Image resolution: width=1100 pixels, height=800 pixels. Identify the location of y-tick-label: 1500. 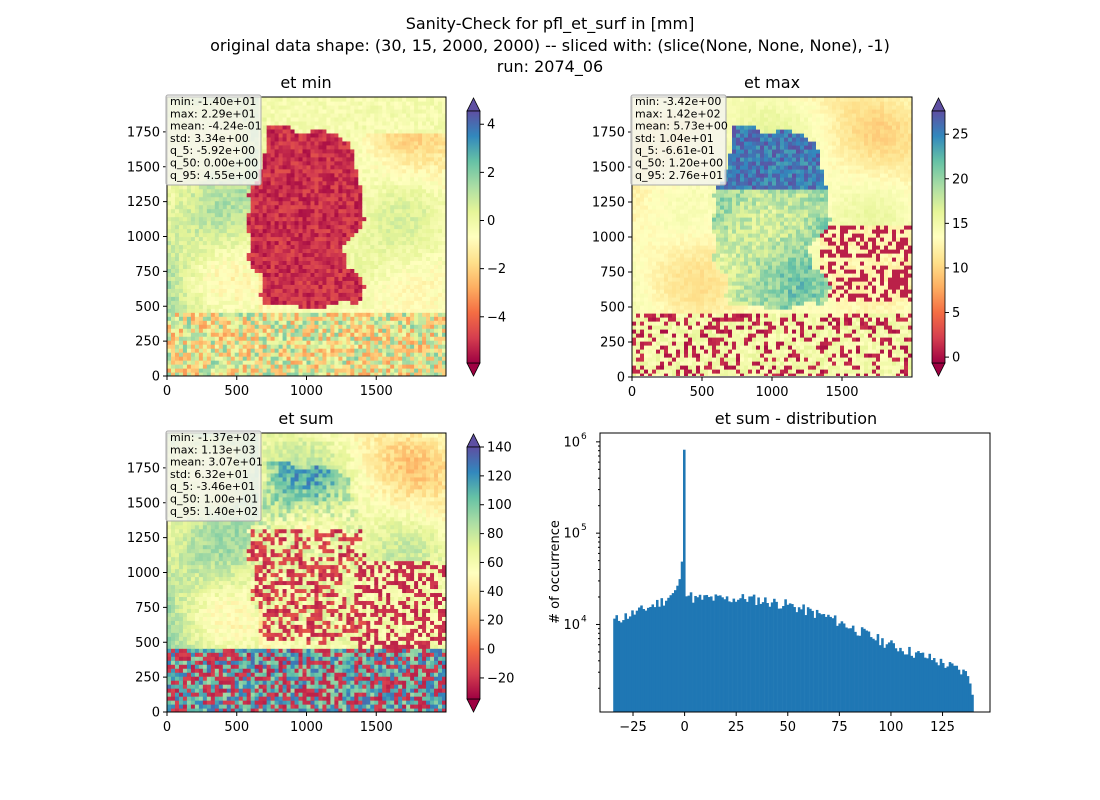
(143, 167).